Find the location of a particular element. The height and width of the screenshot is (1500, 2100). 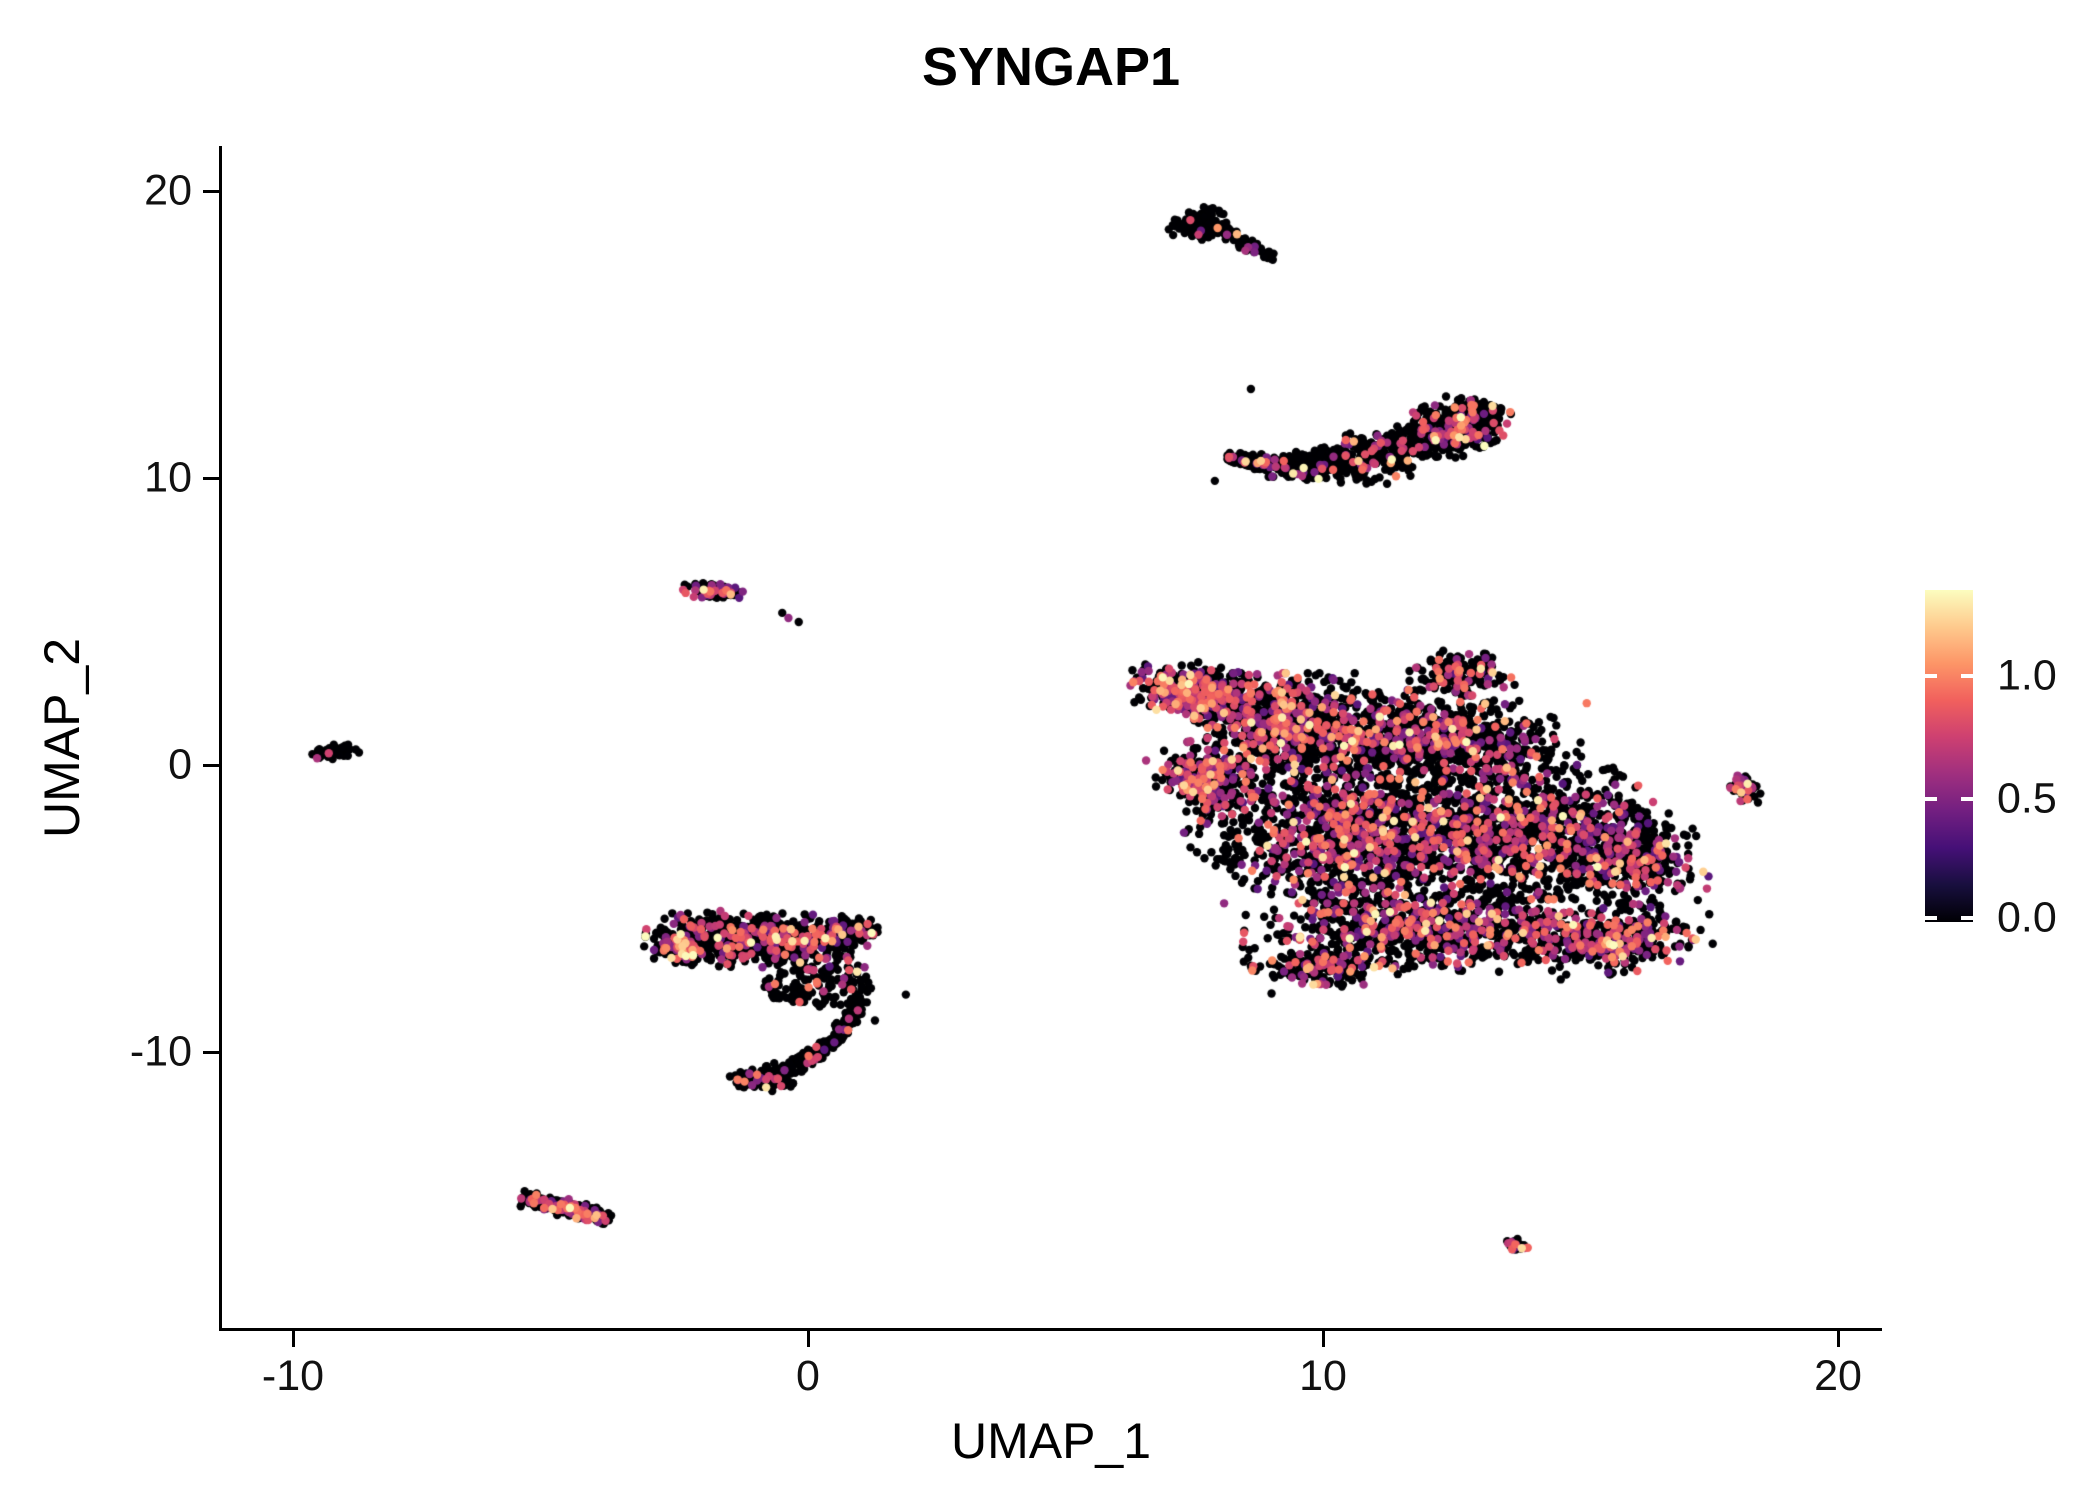

x-tick-label: -10 is located at coordinates (293, 1376).